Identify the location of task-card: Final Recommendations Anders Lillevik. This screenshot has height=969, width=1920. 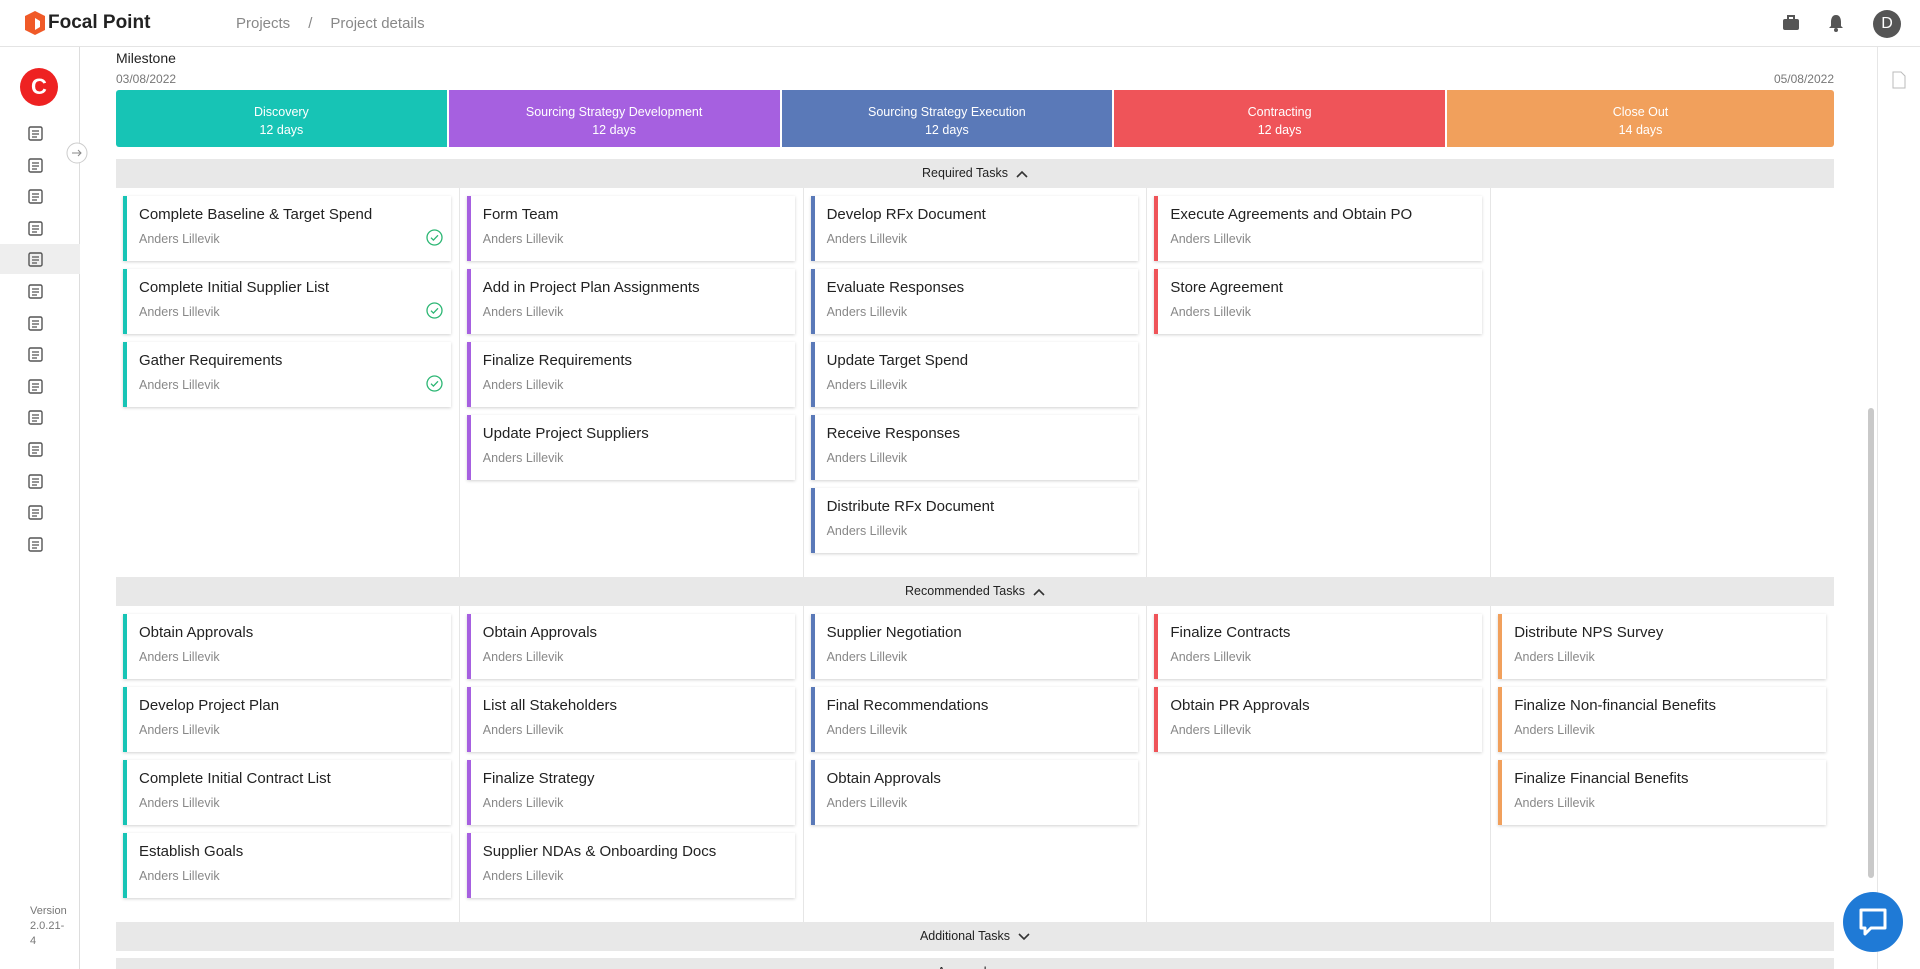
(974, 719).